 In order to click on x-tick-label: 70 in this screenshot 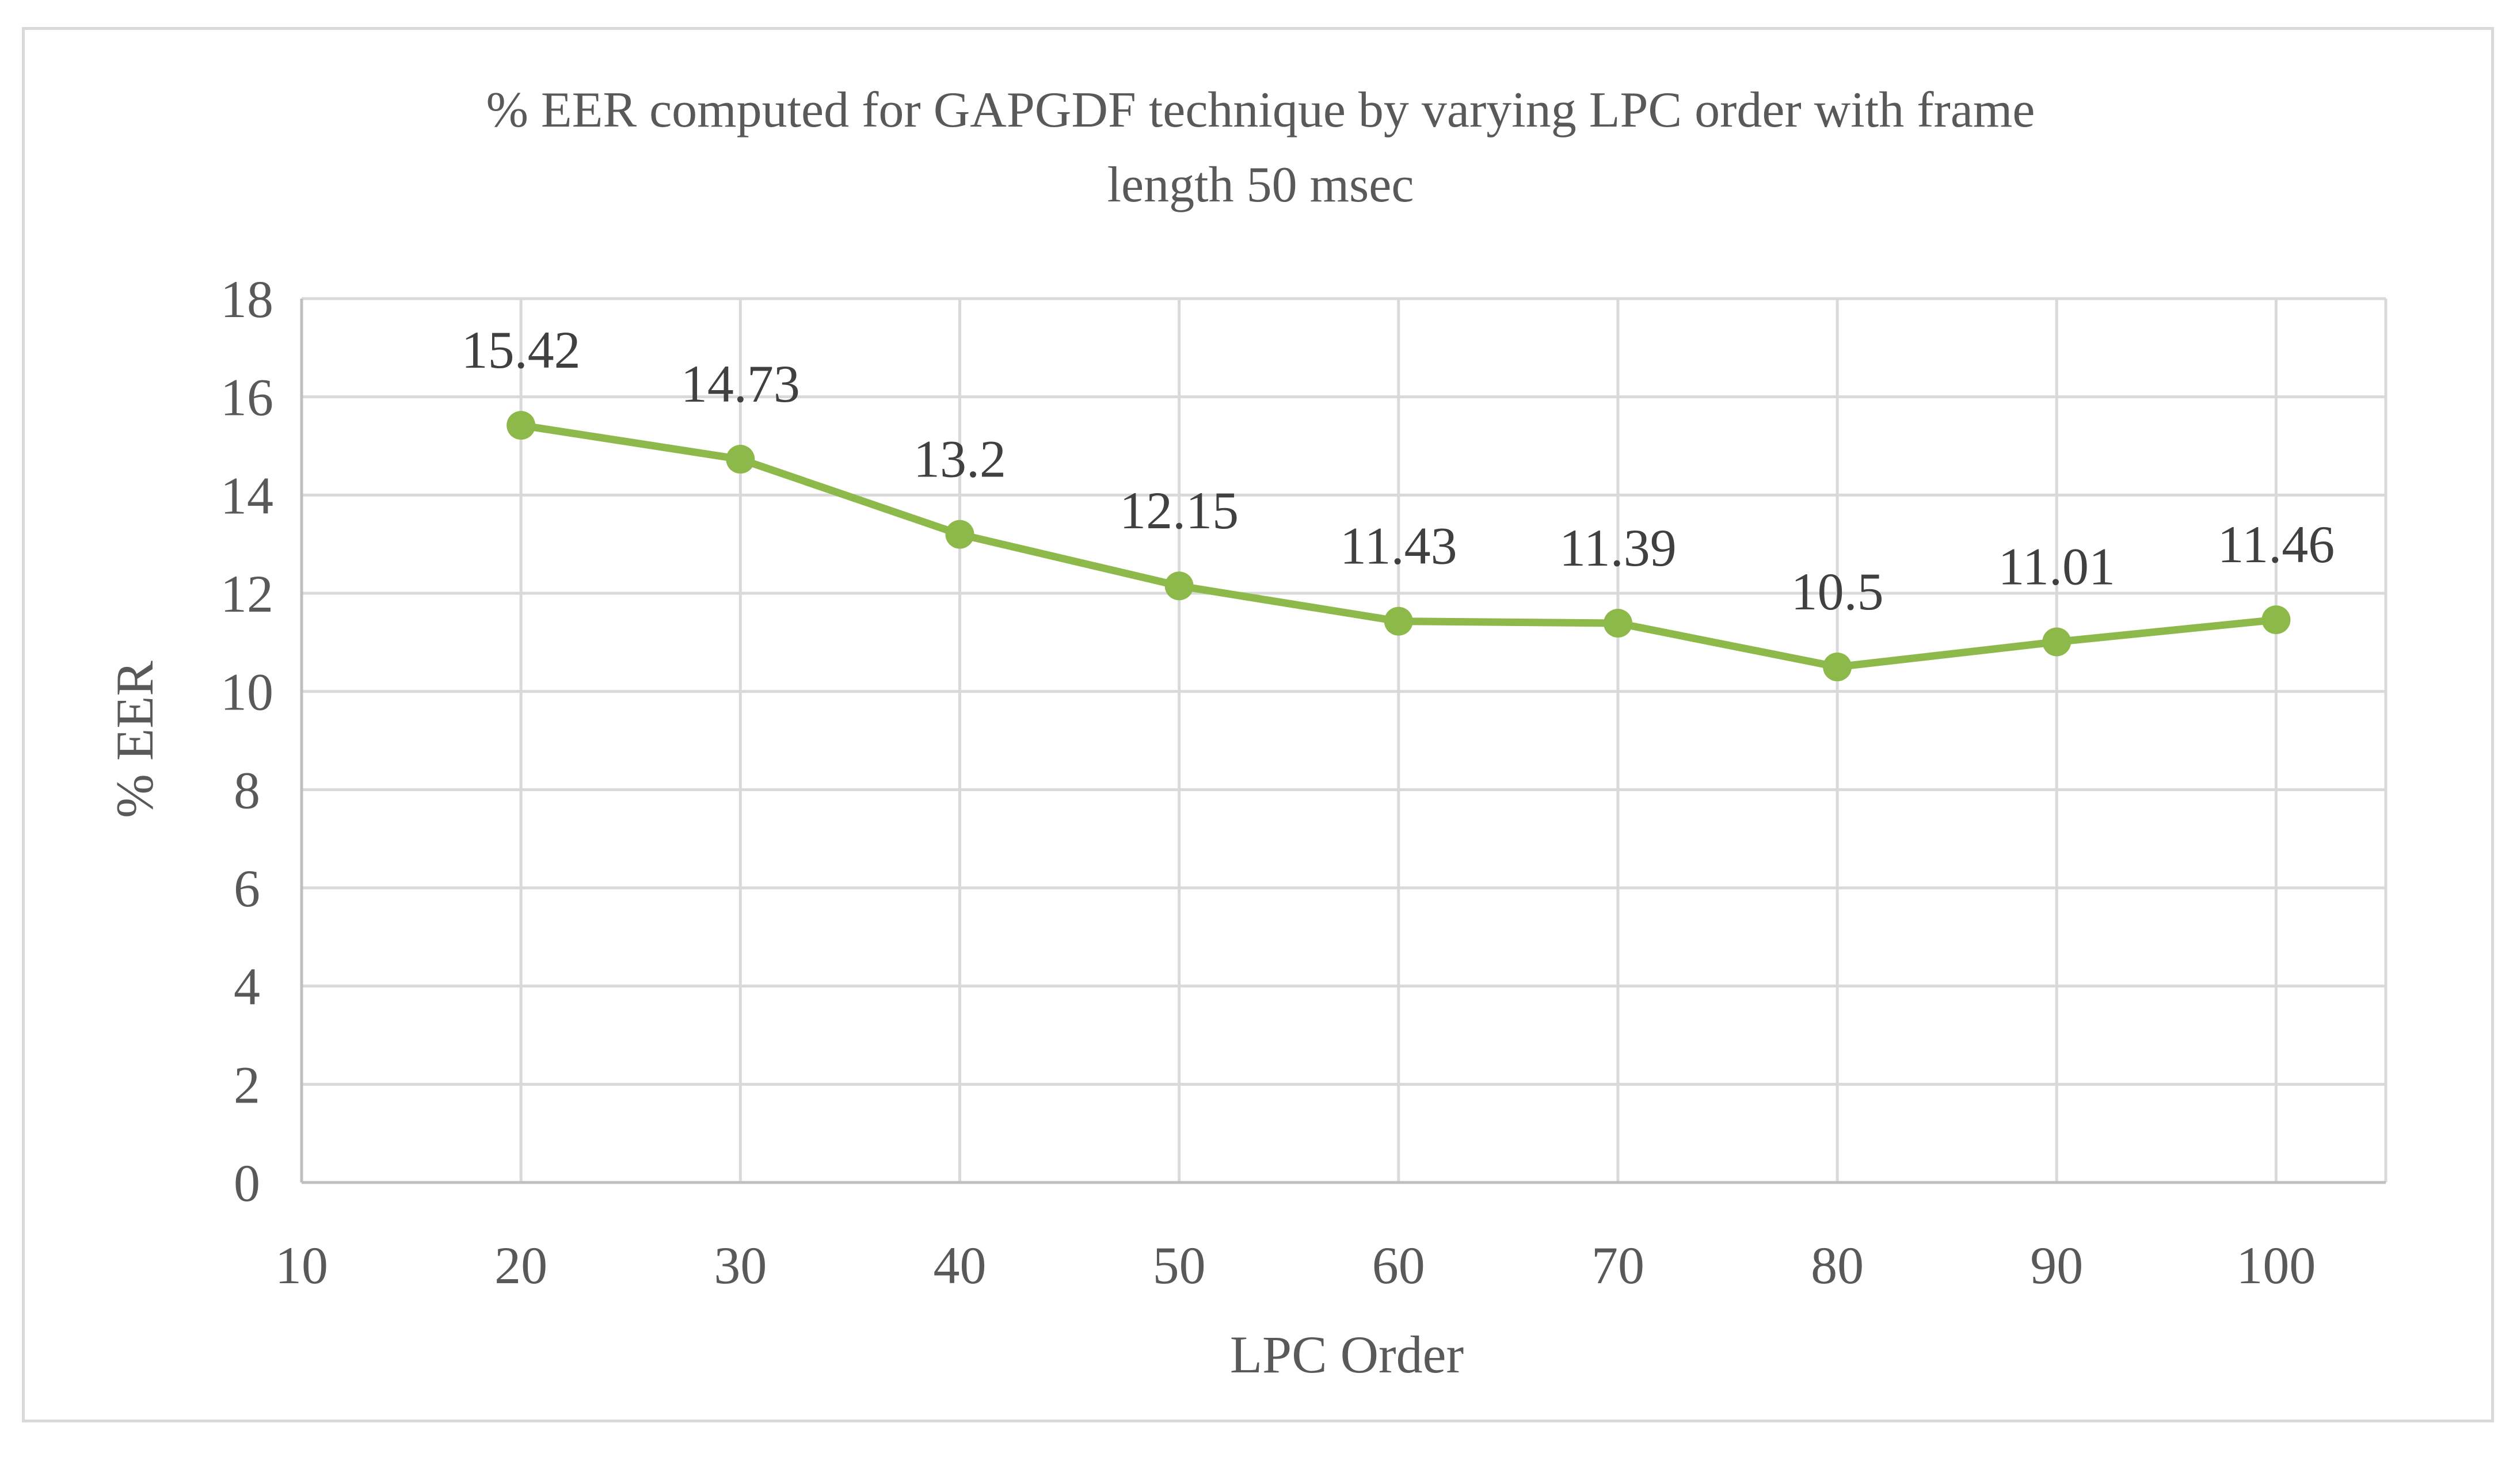, I will do `click(1617, 1265)`.